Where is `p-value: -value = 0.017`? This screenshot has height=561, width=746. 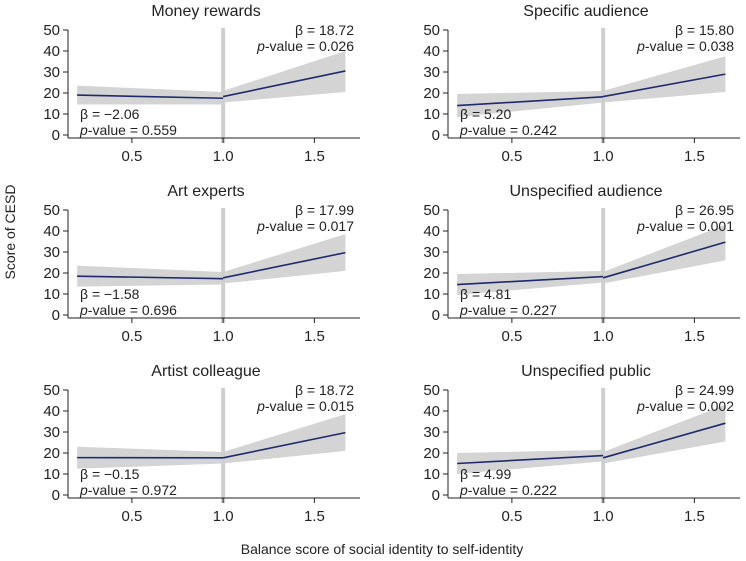 p-value: -value = 0.017 is located at coordinates (309, 226).